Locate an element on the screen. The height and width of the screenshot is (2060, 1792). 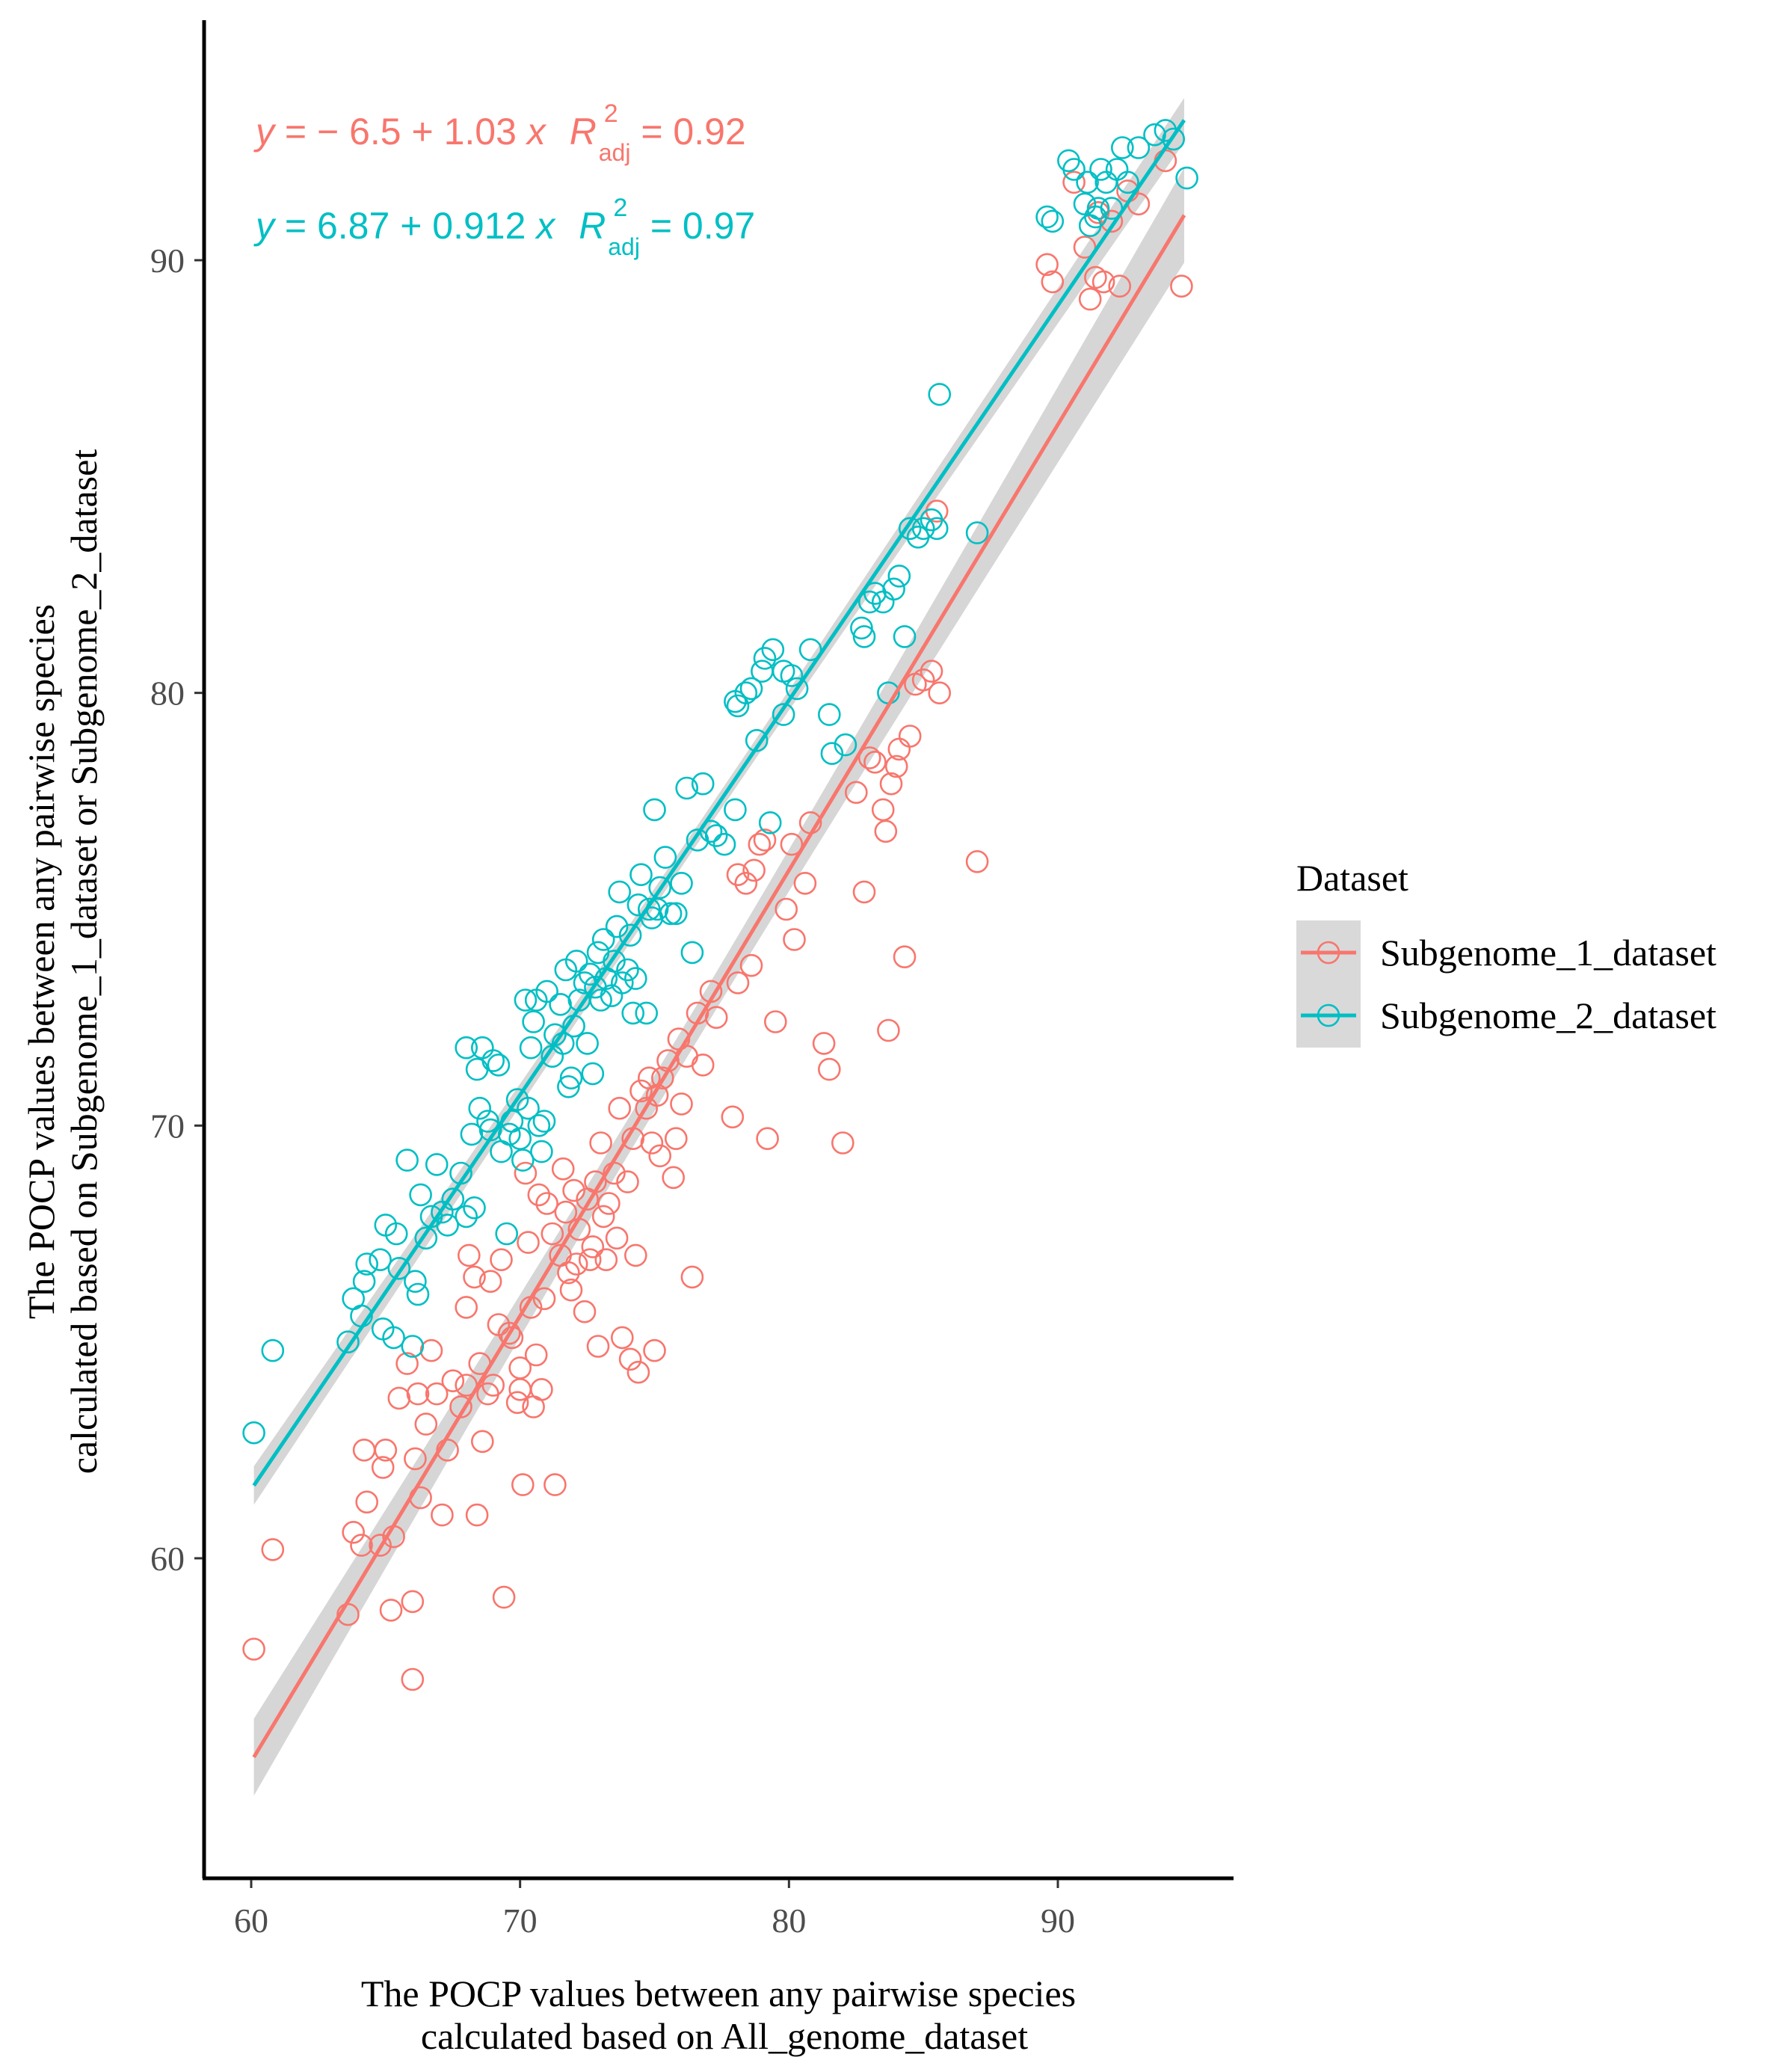
x-tick-label: 60 is located at coordinates (251, 1920).